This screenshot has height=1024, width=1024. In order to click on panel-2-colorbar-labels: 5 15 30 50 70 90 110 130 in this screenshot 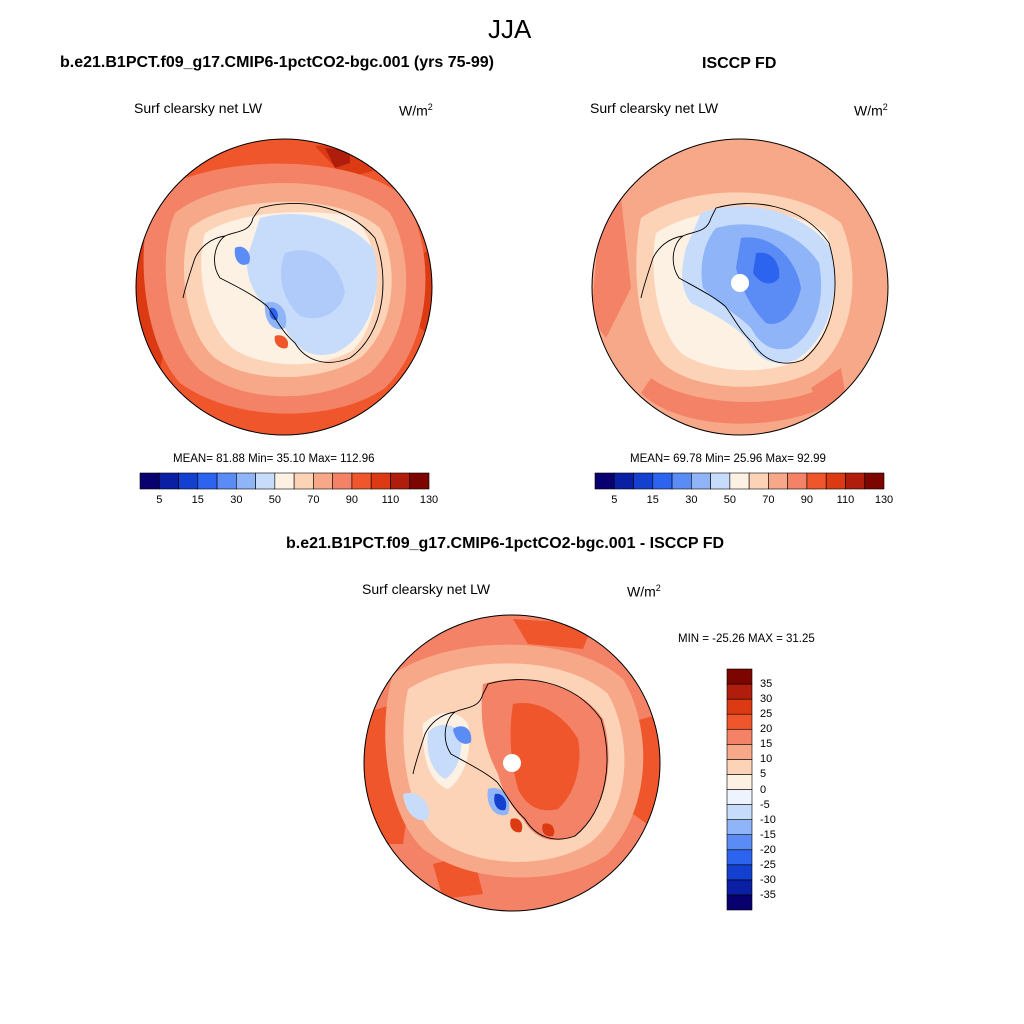, I will do `click(744, 501)`.